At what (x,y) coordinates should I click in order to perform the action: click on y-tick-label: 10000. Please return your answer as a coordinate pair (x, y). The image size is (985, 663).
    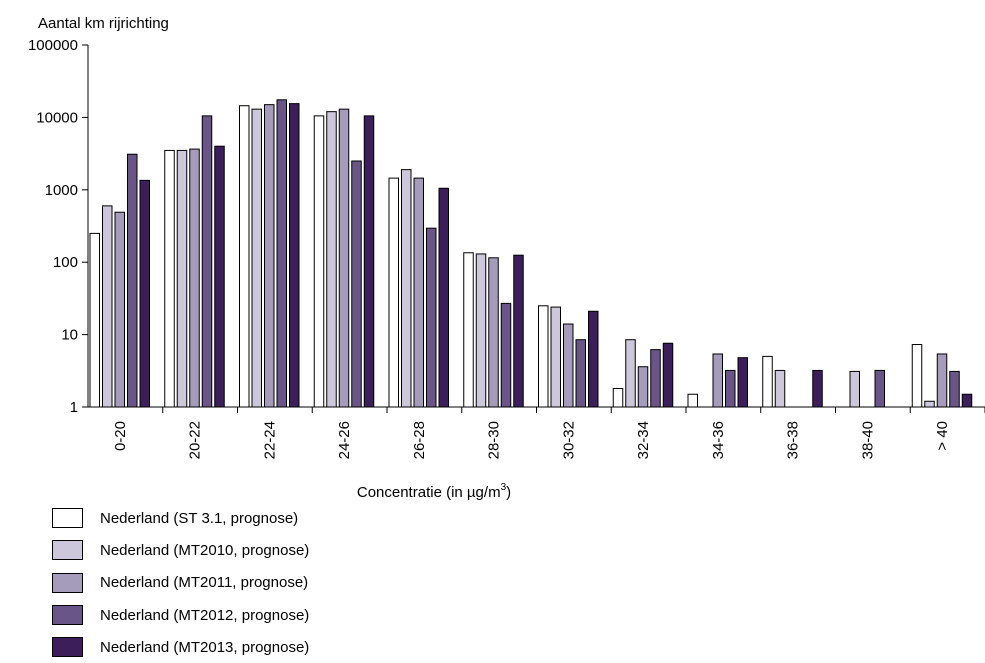
    Looking at the image, I should click on (57, 117).